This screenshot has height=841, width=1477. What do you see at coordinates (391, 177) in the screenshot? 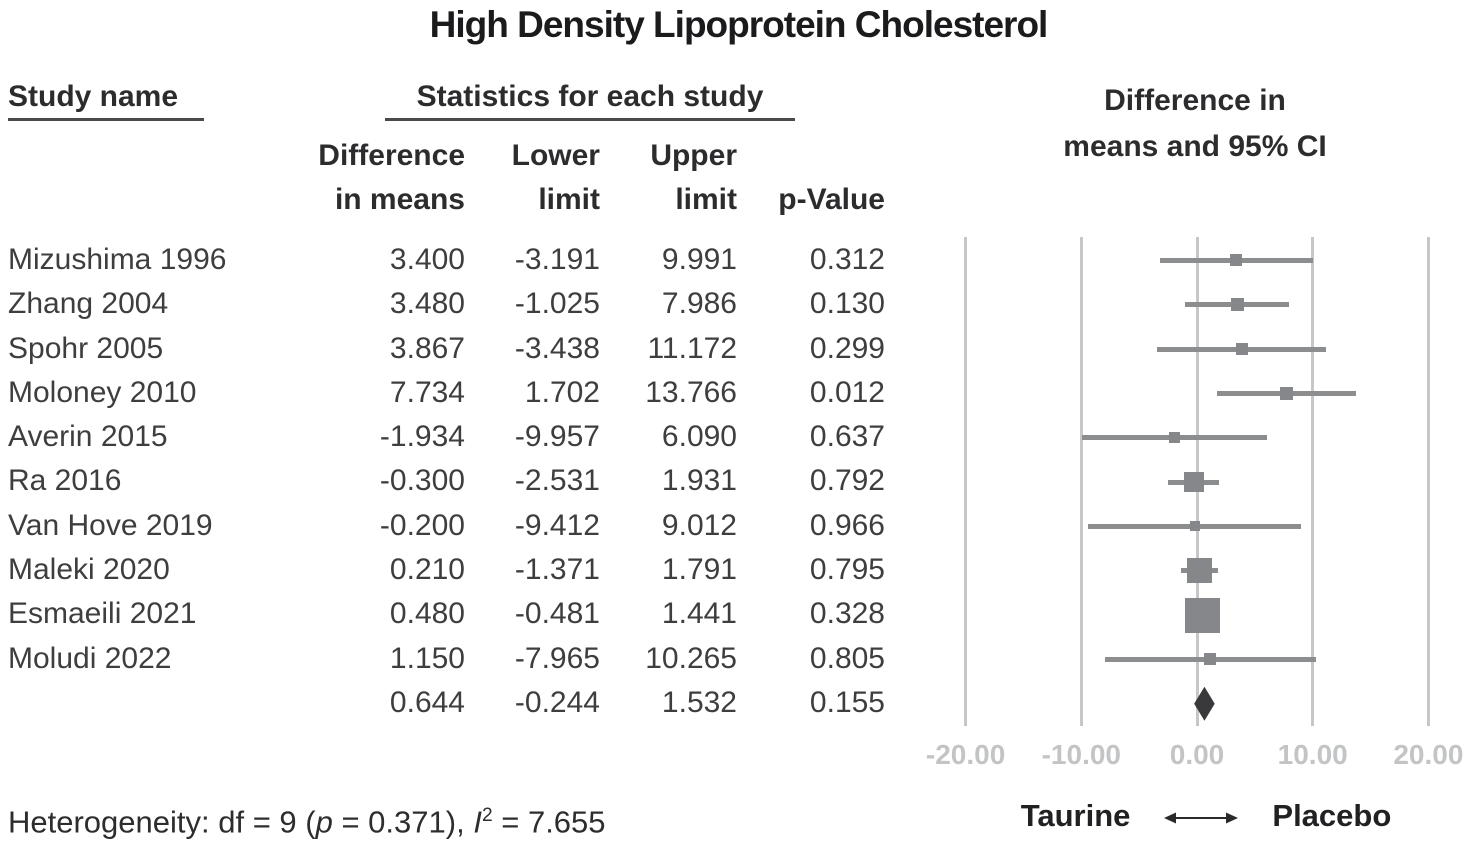
I see `subheader-difference-in-means: Difference in means` at bounding box center [391, 177].